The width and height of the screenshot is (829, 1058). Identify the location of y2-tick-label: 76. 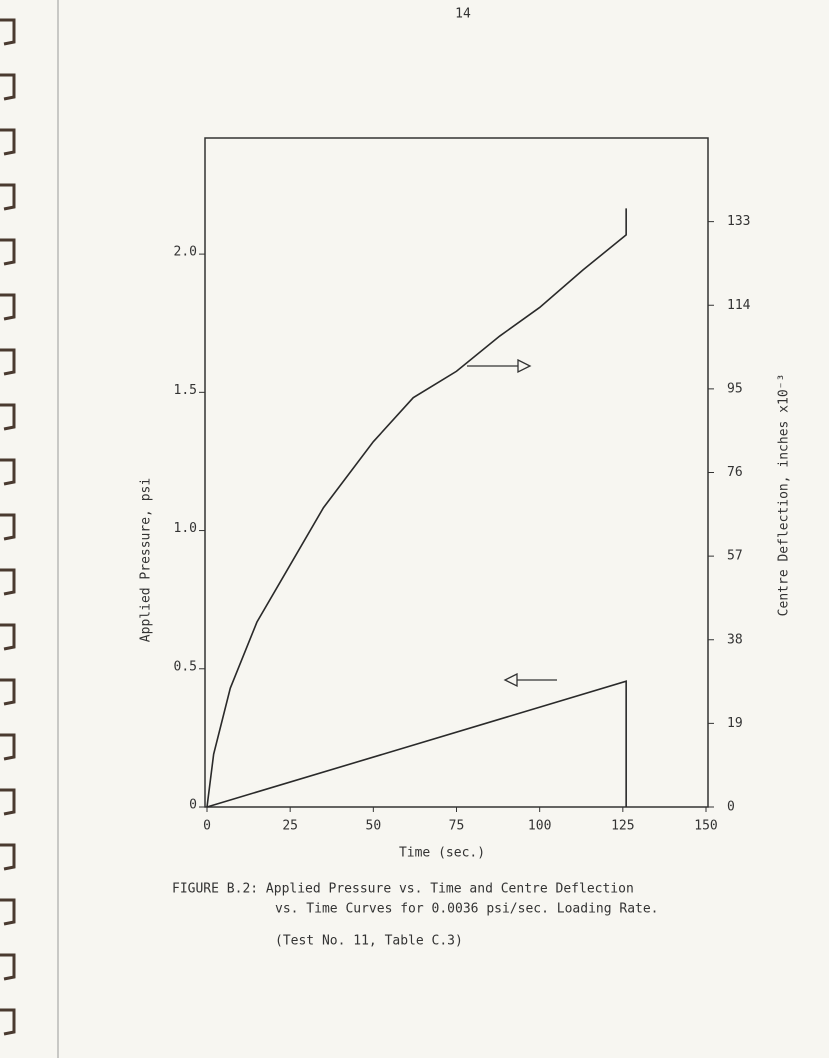
(735, 472).